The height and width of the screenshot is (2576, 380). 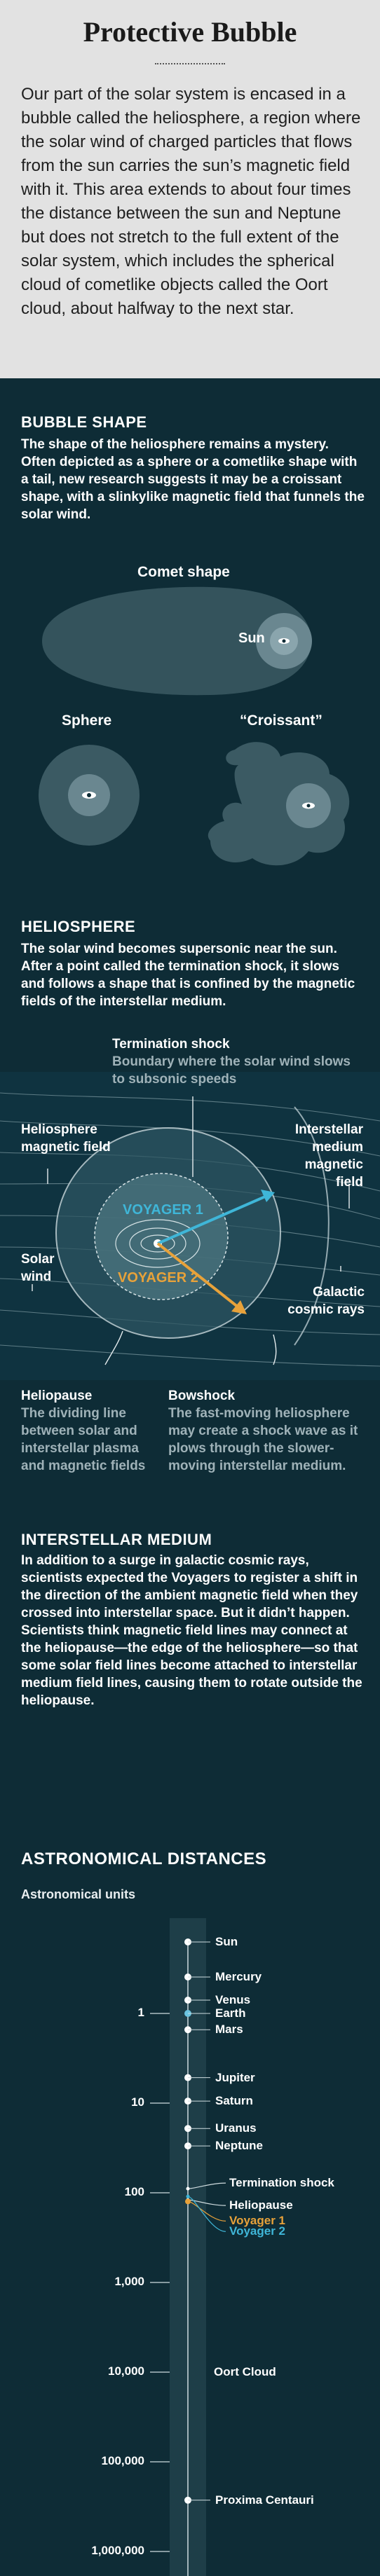 What do you see at coordinates (177, 641) in the screenshot?
I see `comet-shape` at bounding box center [177, 641].